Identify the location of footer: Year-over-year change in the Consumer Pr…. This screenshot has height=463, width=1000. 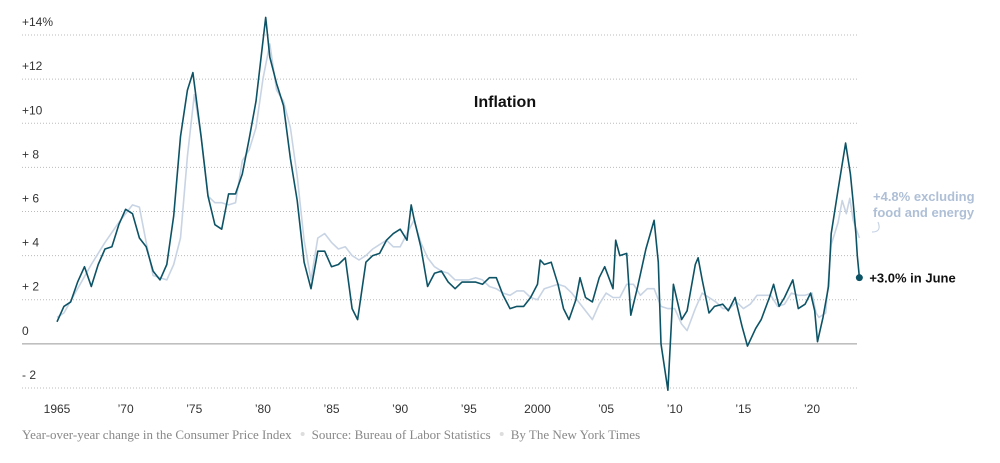
(331, 434).